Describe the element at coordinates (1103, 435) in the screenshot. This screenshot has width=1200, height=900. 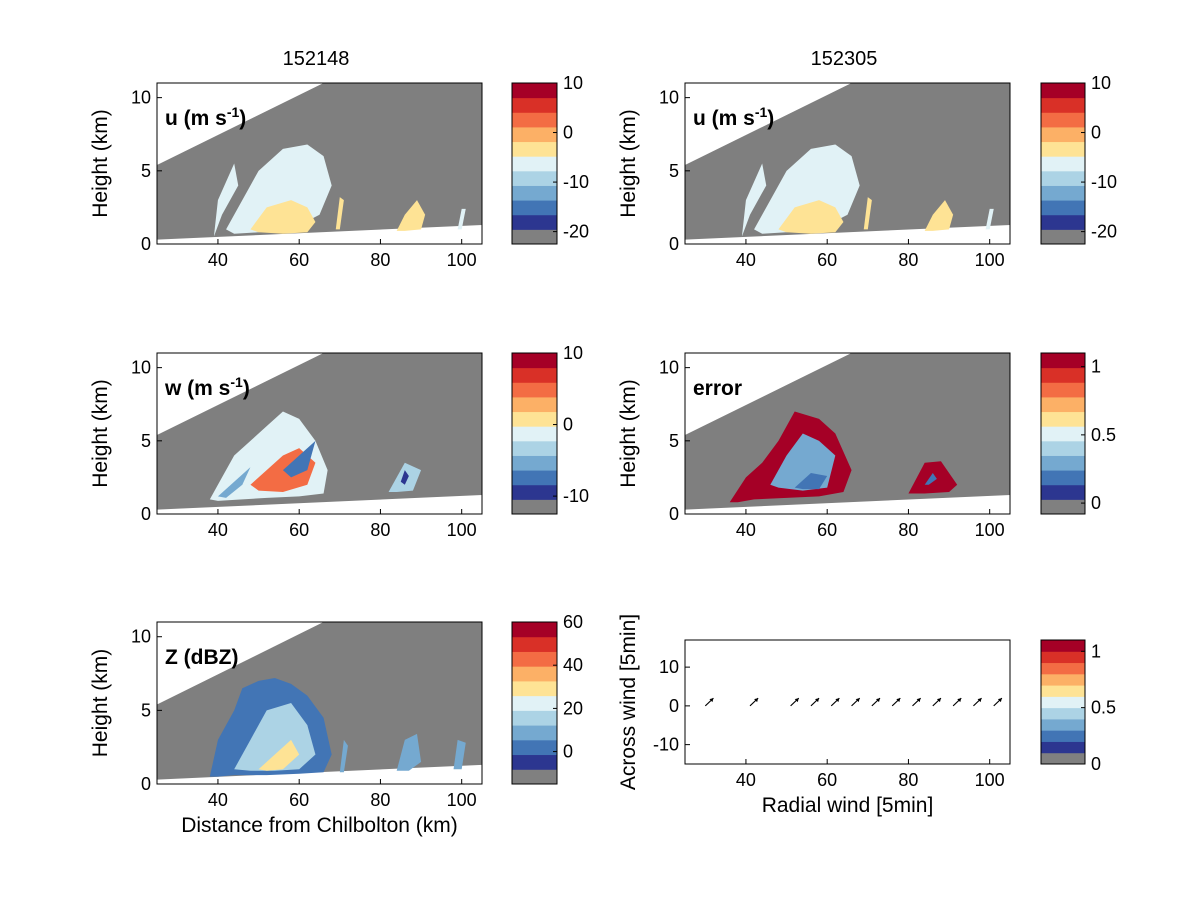
I see `colorbar-tick-label: 0.5` at that location.